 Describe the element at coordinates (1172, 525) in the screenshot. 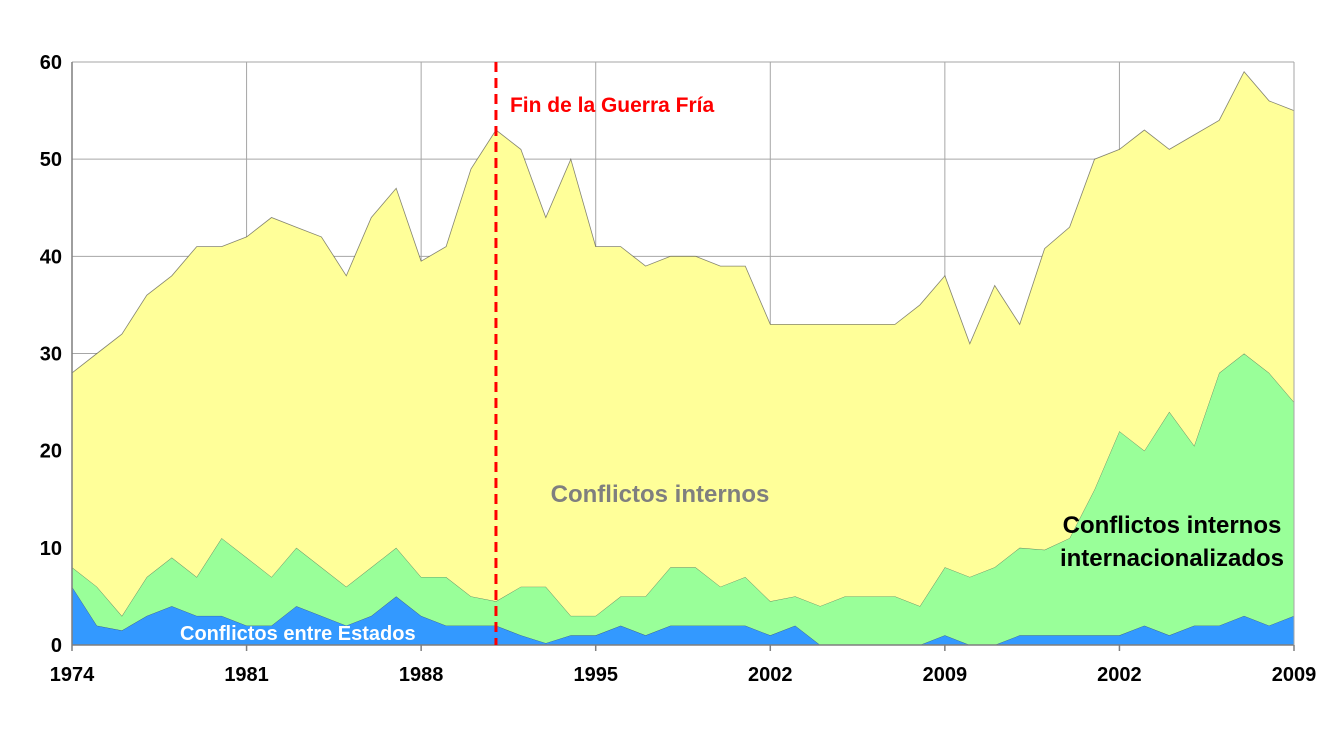

I see `series-label-intl-line1: Conflictos internos` at that location.